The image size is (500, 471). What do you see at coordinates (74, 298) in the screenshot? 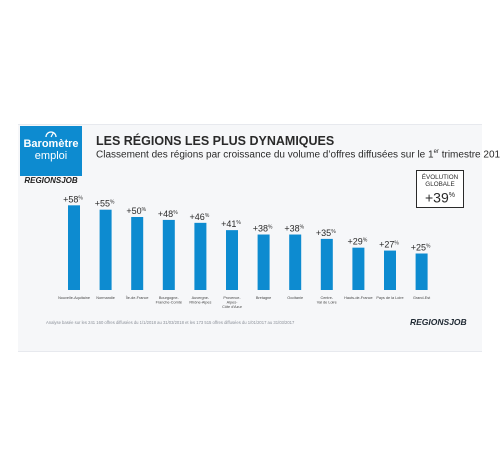
I see `category-label: Nouvelle-Aquitaine` at bounding box center [74, 298].